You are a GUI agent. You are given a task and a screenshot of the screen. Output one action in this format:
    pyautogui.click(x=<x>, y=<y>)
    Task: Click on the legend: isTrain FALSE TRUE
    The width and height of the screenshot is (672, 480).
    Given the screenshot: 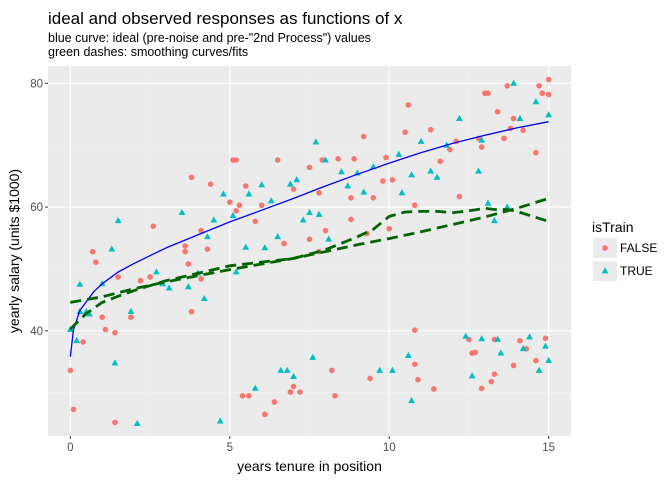 What is the action you would take?
    pyautogui.click(x=624, y=250)
    